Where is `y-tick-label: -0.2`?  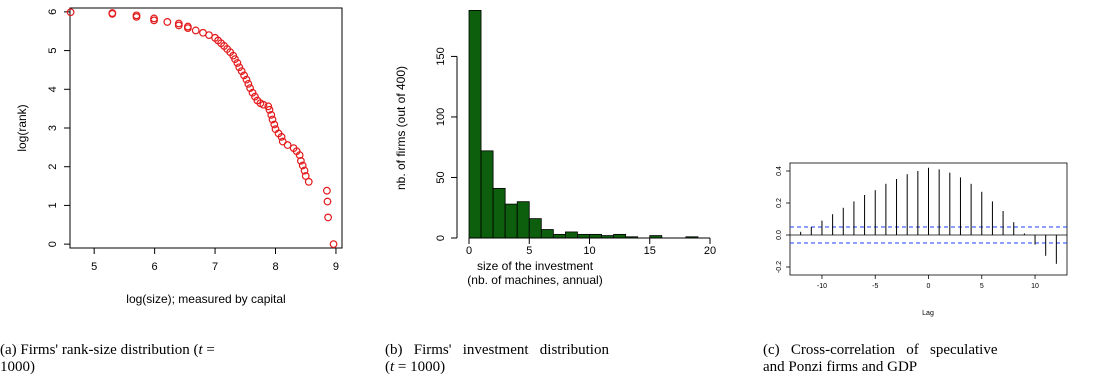 y-tick-label: -0.2 is located at coordinates (779, 267).